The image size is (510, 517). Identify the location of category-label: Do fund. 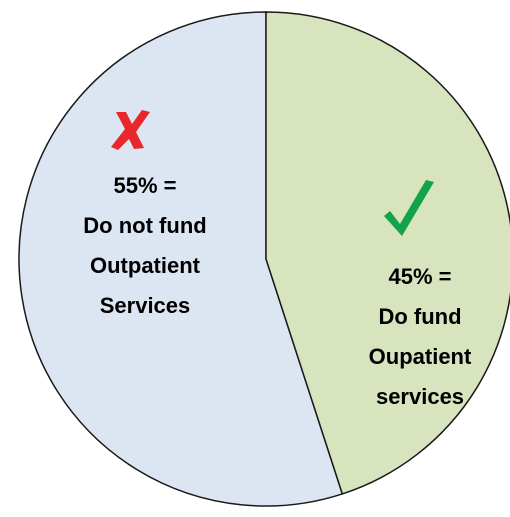
(419, 316).